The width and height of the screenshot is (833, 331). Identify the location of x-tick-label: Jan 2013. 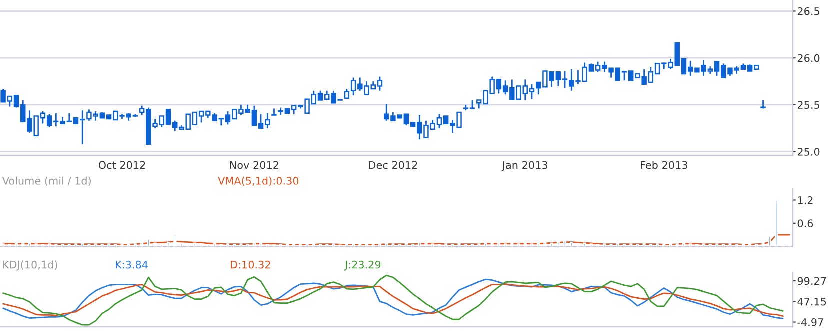
(525, 166).